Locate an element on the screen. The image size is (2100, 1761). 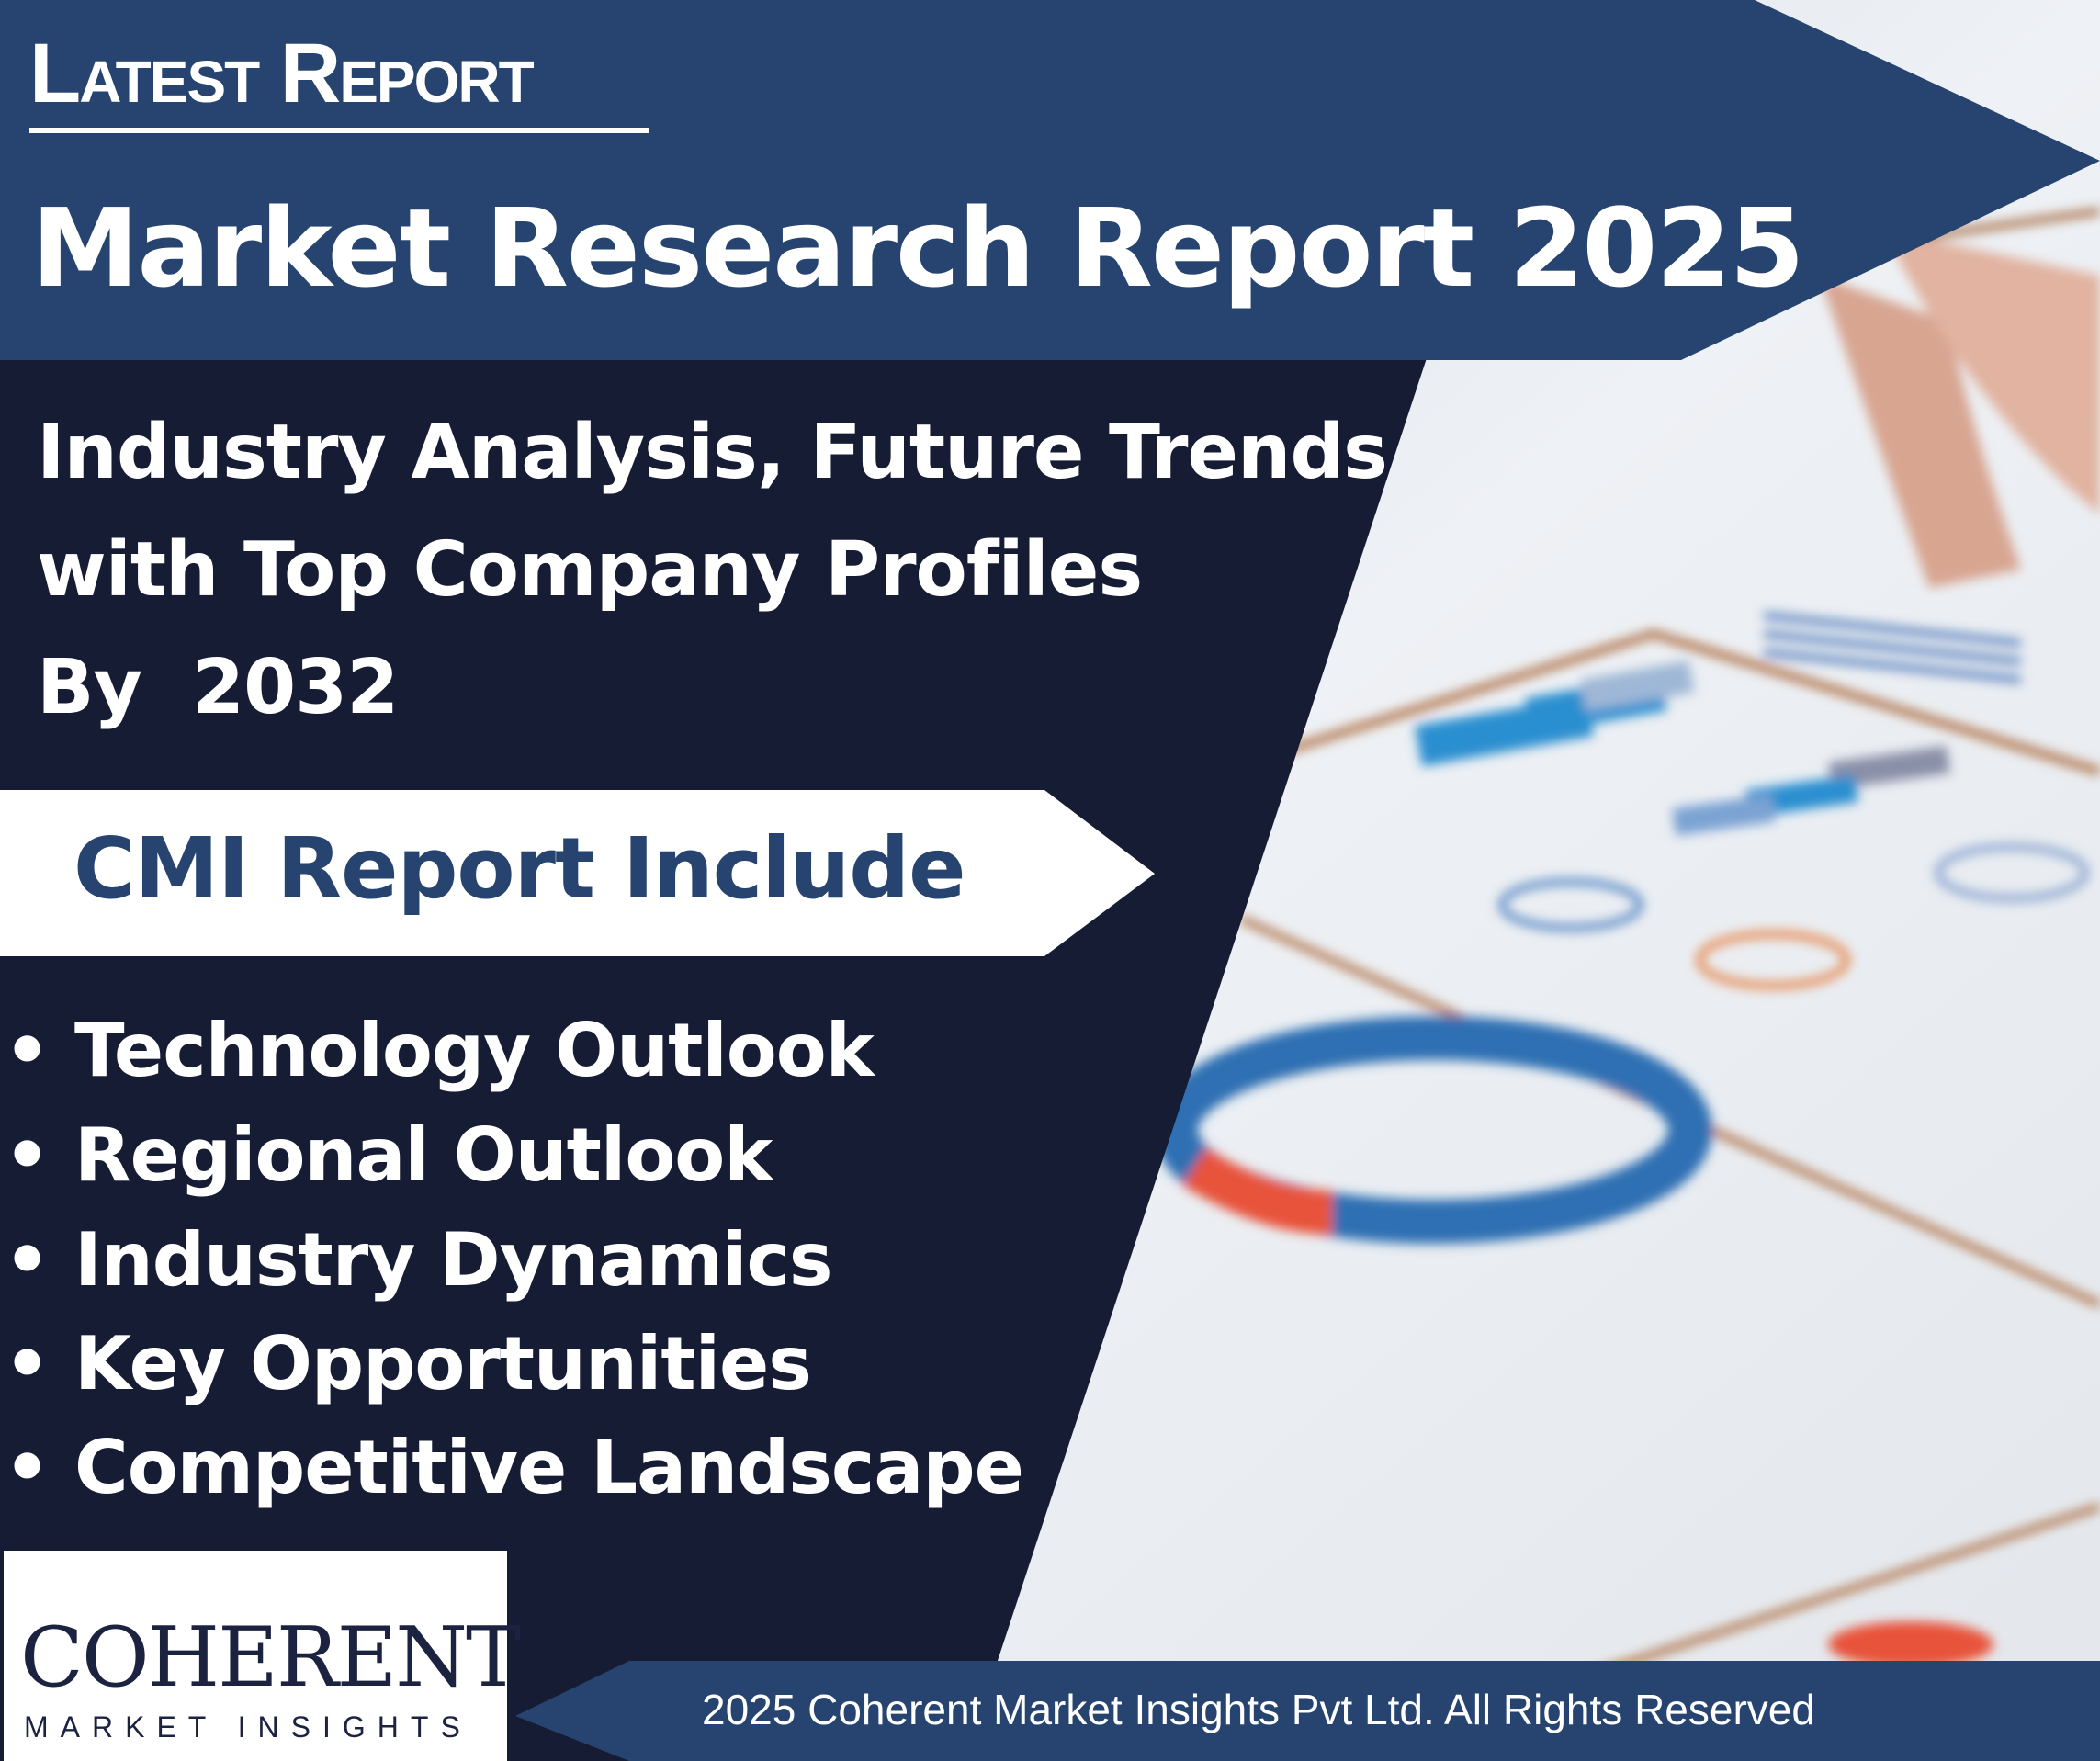
kicker-underline is located at coordinates (339, 131).